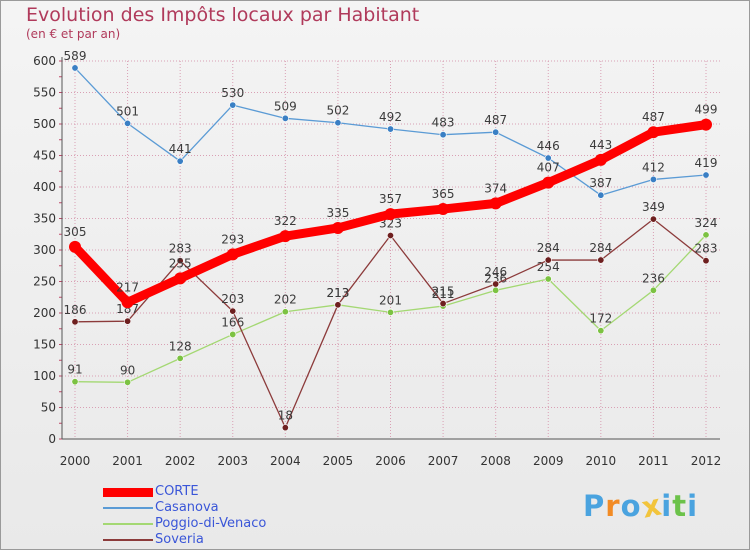 Image resolution: width=750 pixels, height=550 pixels. Describe the element at coordinates (128, 492) in the screenshot. I see `legend-swatch-corte` at that location.